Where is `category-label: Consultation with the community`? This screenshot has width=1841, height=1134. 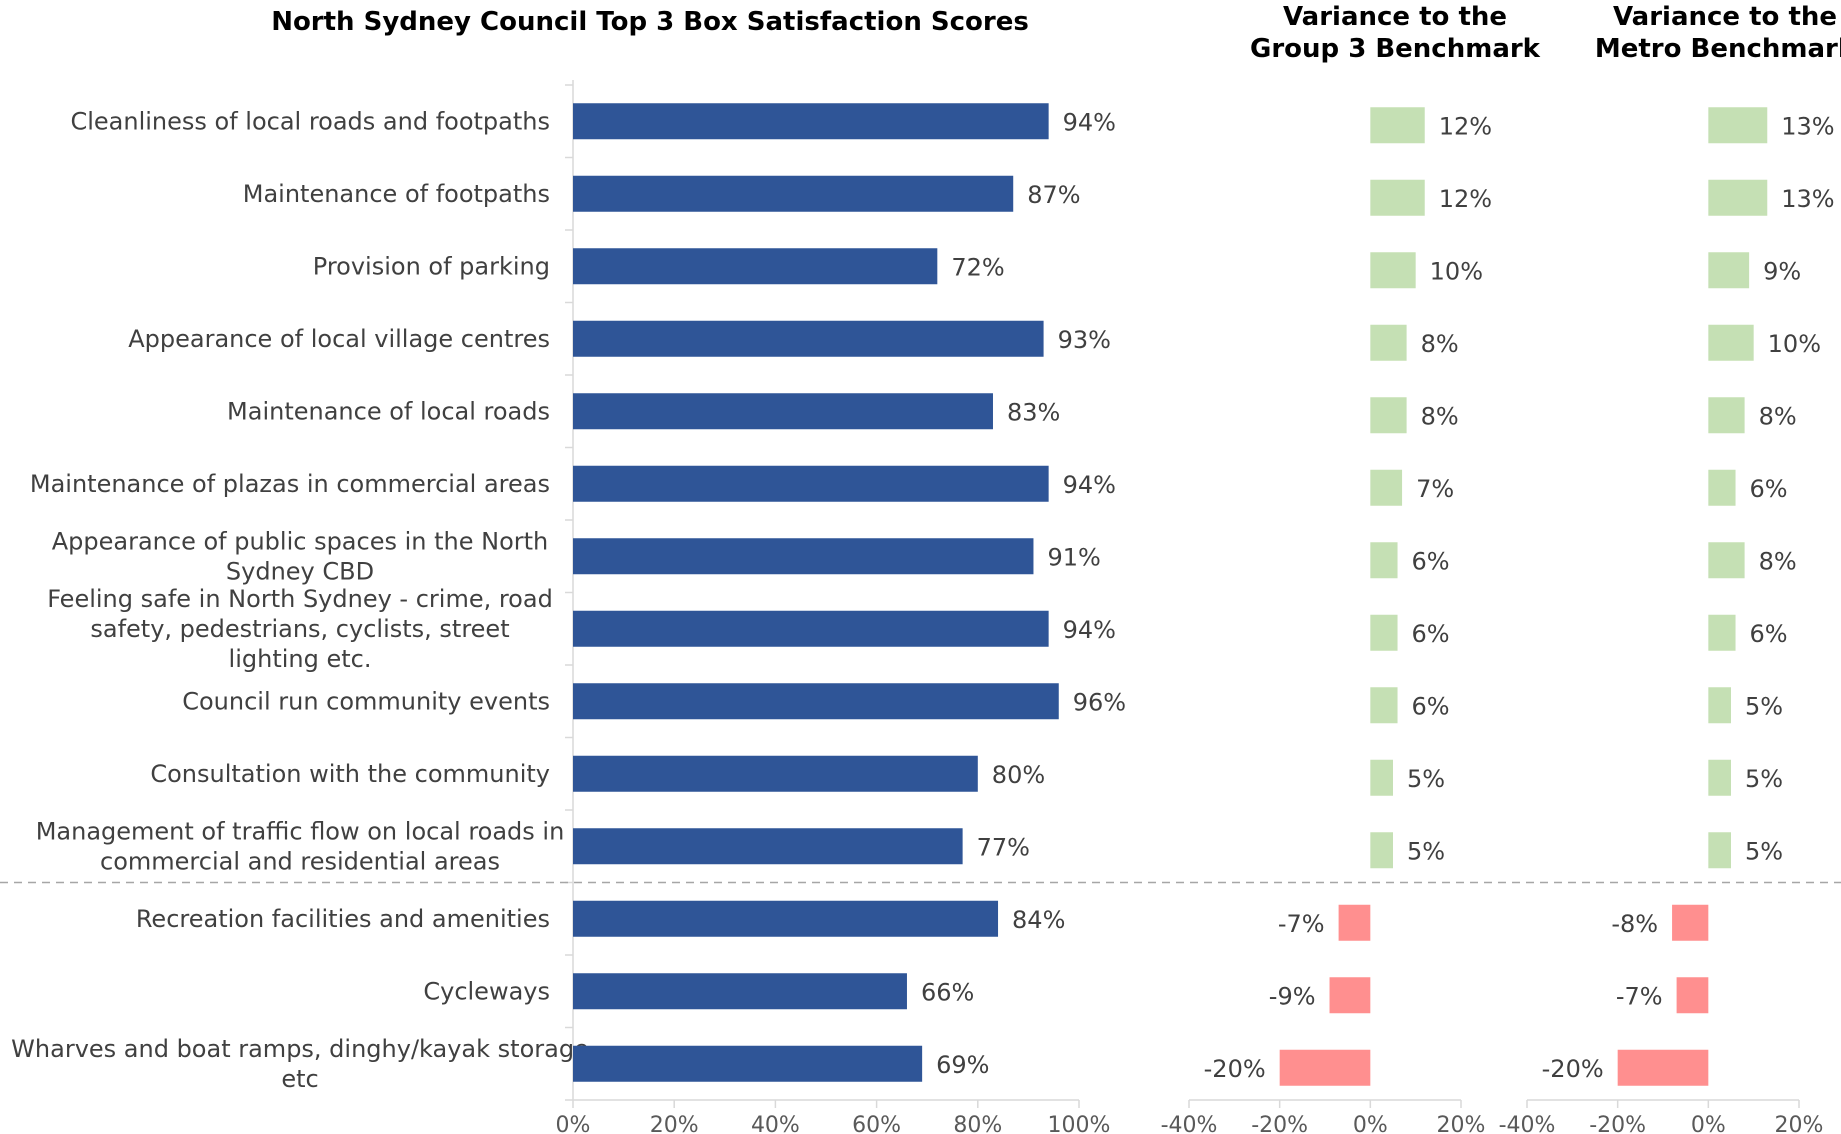
category-label: Consultation with the community is located at coordinates (350, 774).